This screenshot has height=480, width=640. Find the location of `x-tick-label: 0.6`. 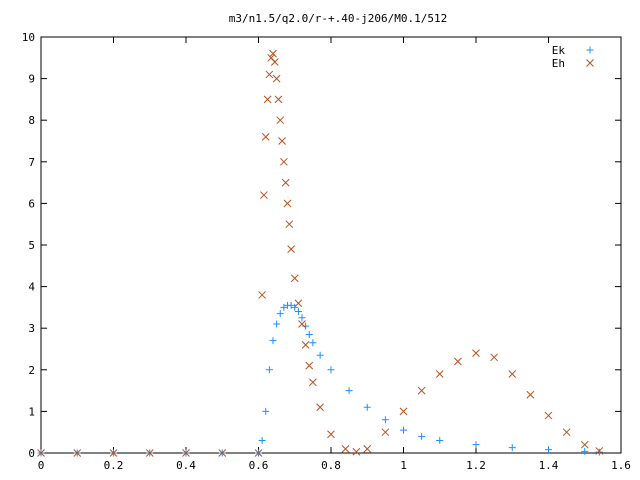

x-tick-label: 0.6 is located at coordinates (259, 465).